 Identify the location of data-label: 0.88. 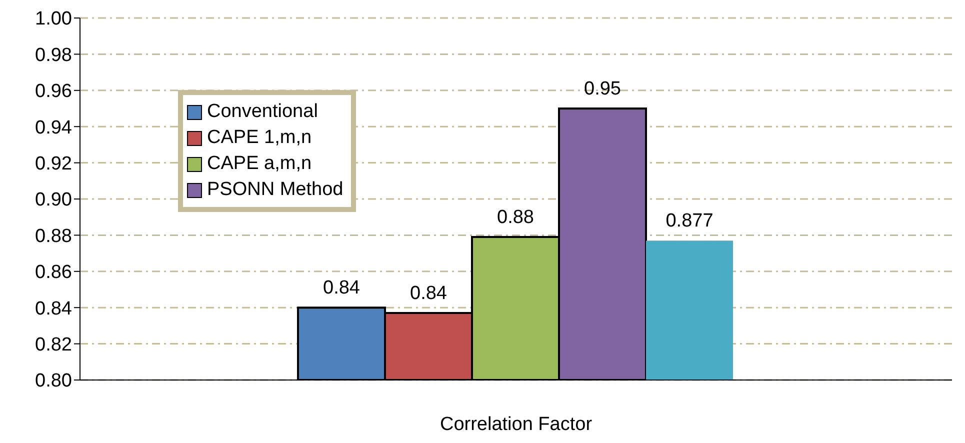
(515, 217).